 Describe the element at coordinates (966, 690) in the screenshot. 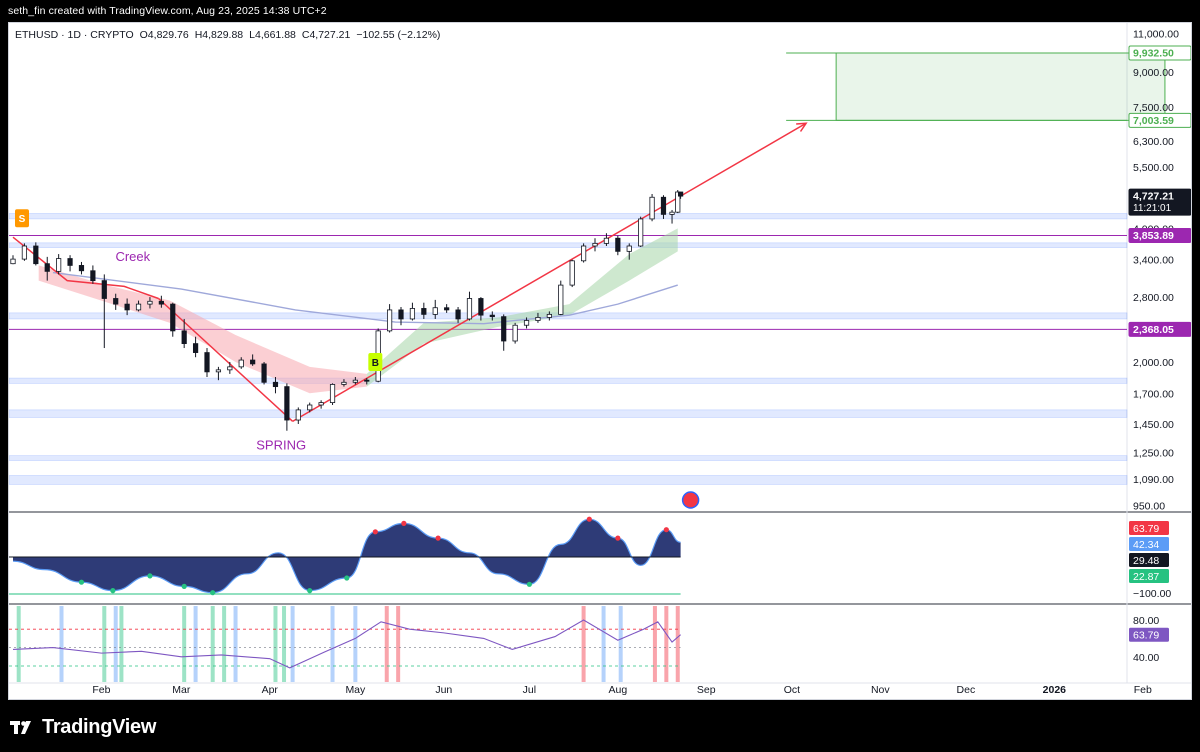

I see `time-tick-label: Dec` at that location.